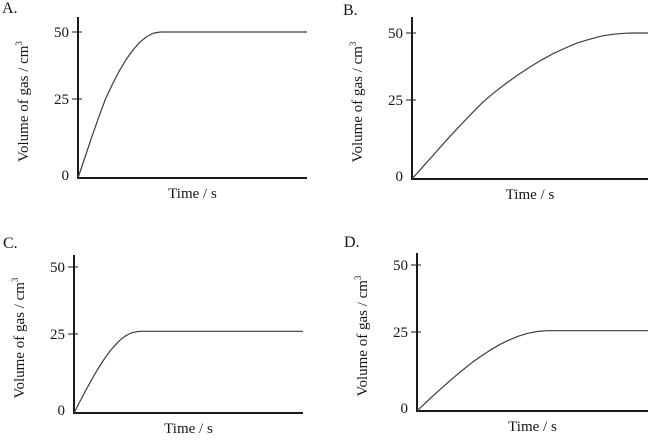  I want to click on panel-a-label: A., so click(10, 8).